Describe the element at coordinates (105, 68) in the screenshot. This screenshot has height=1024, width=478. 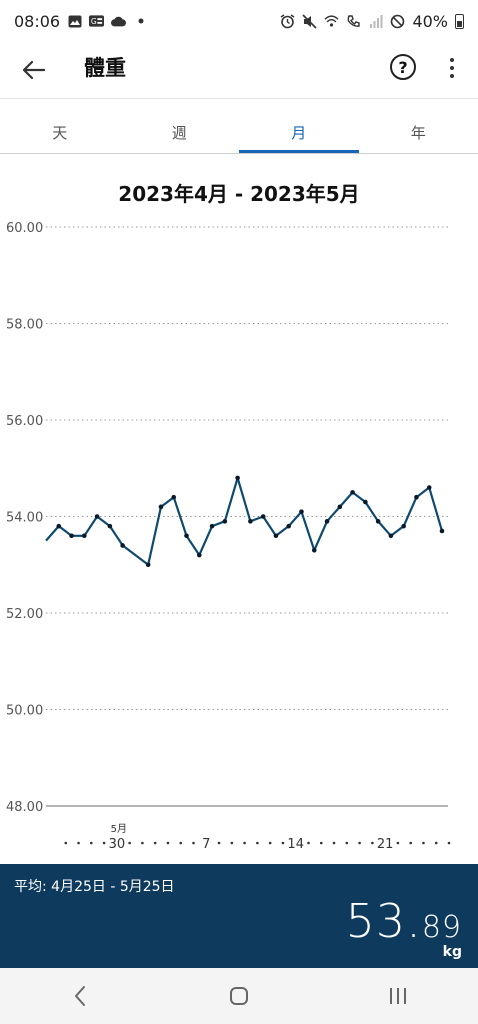
I see `page-title: 體重` at that location.